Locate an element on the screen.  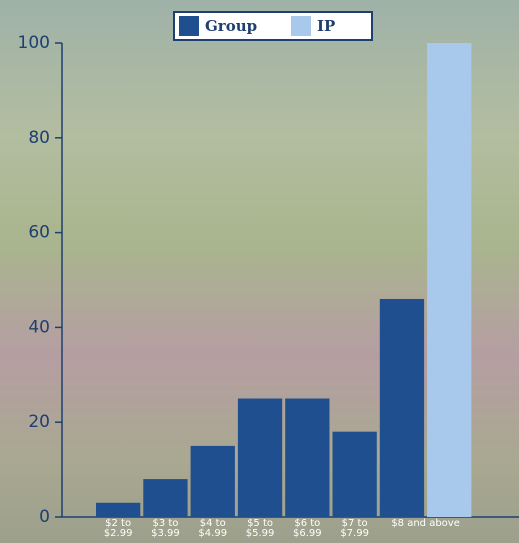
y-tick-label: 60 is located at coordinates (39, 233).